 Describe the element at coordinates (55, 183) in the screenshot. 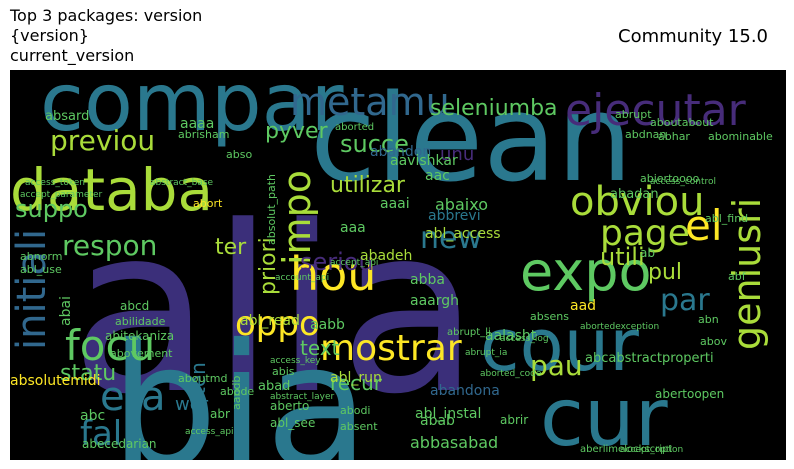

I see `cloud-word: access_token` at that location.